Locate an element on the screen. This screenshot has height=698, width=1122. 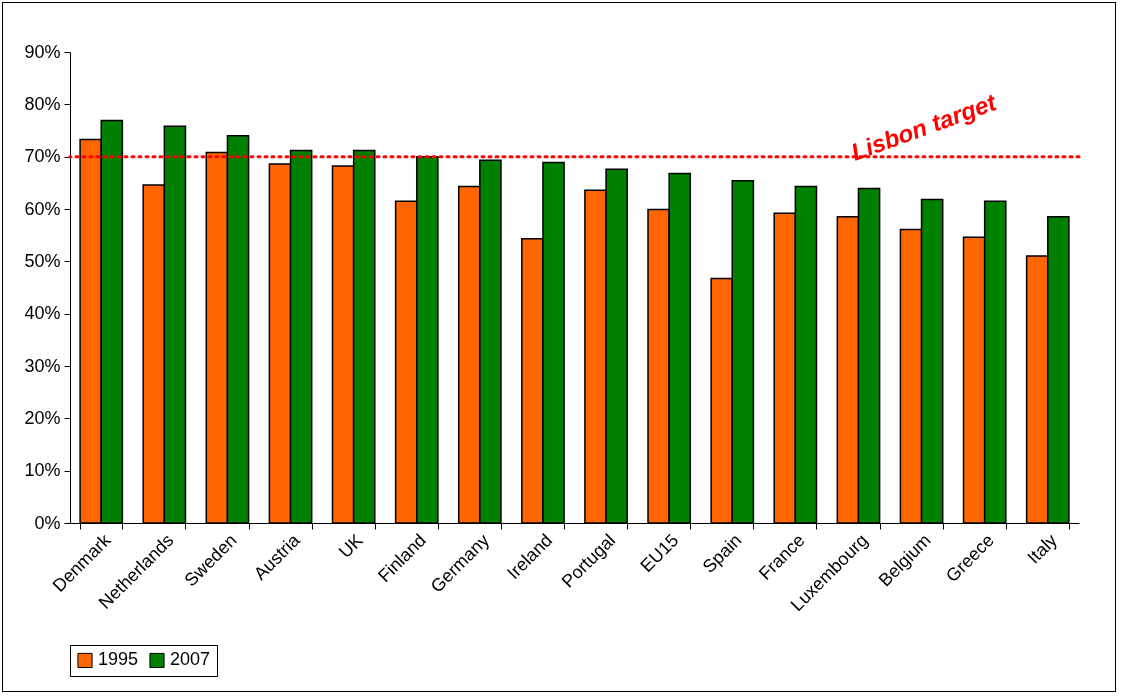
y-tick-label: 30% is located at coordinates (42, 365).